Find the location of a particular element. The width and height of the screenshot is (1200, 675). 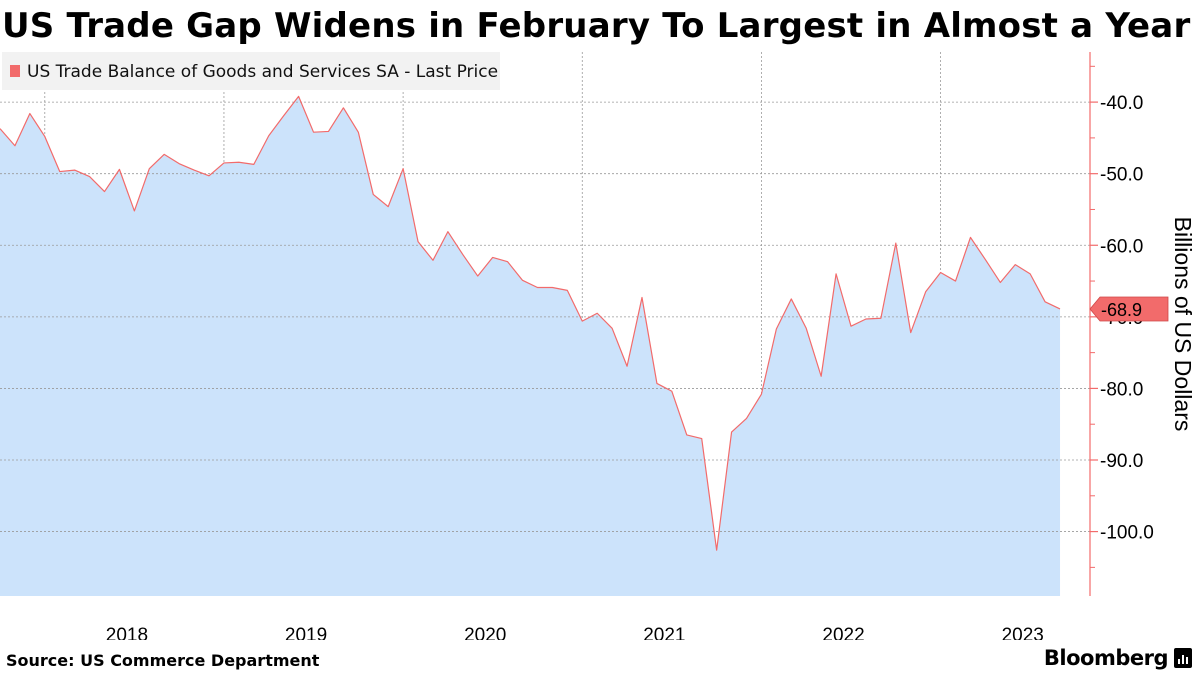

x-year-label: 2018 is located at coordinates (127, 632).